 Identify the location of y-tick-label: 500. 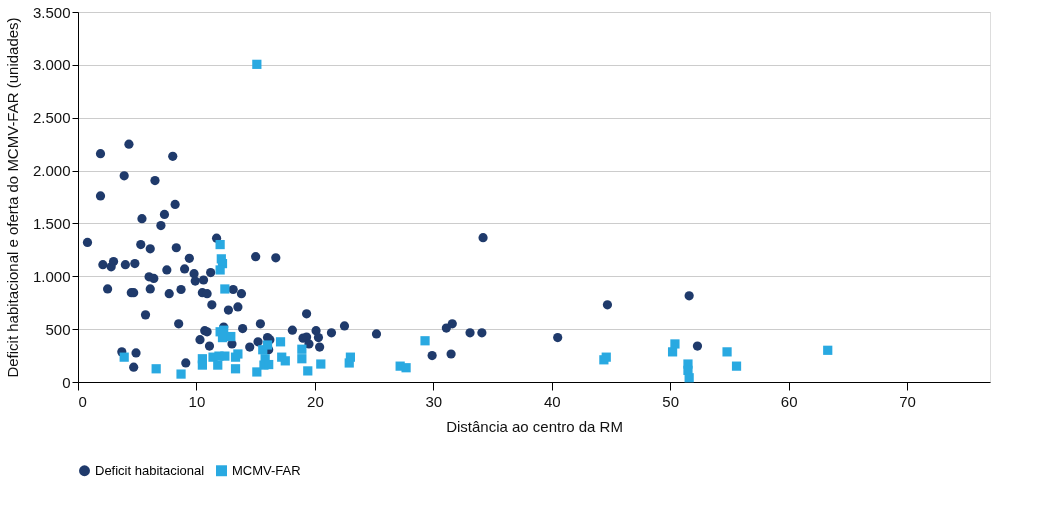
(58, 329).